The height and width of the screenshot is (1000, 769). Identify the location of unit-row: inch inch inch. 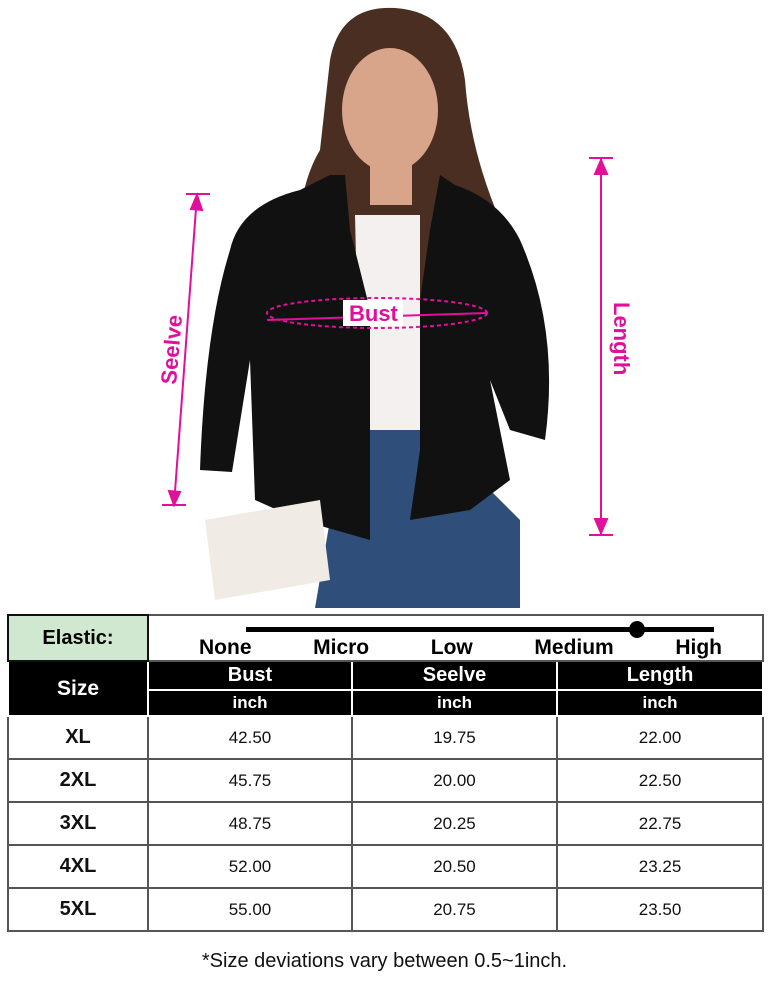
(386, 703).